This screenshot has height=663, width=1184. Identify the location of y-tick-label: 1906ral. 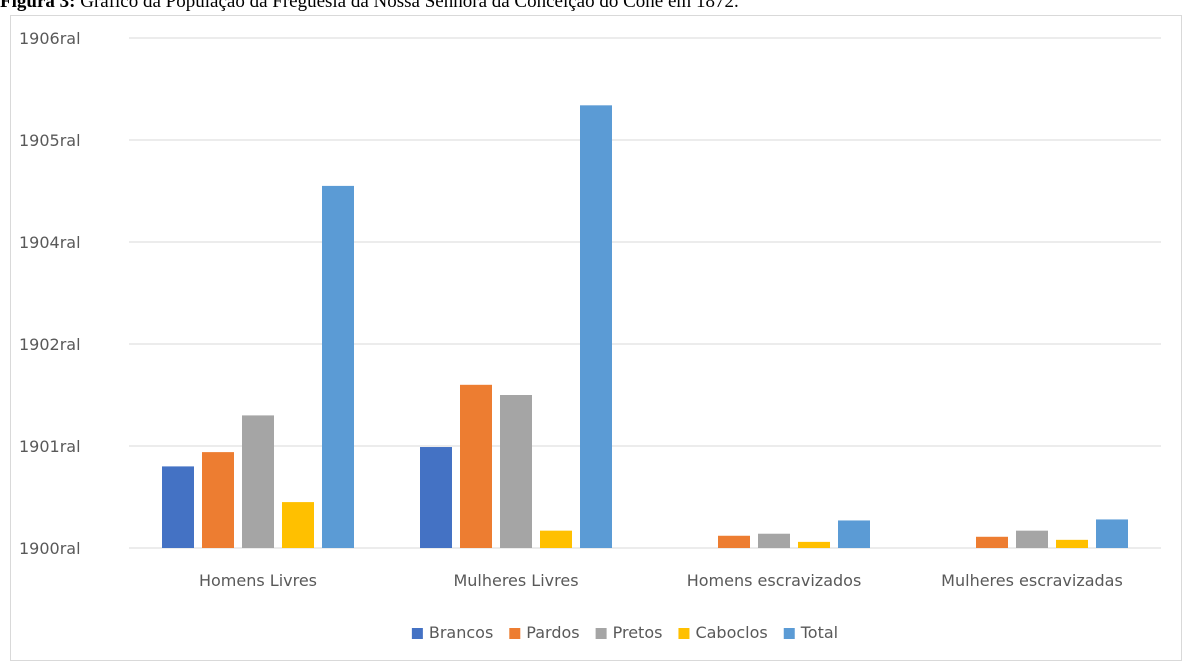
(50, 38).